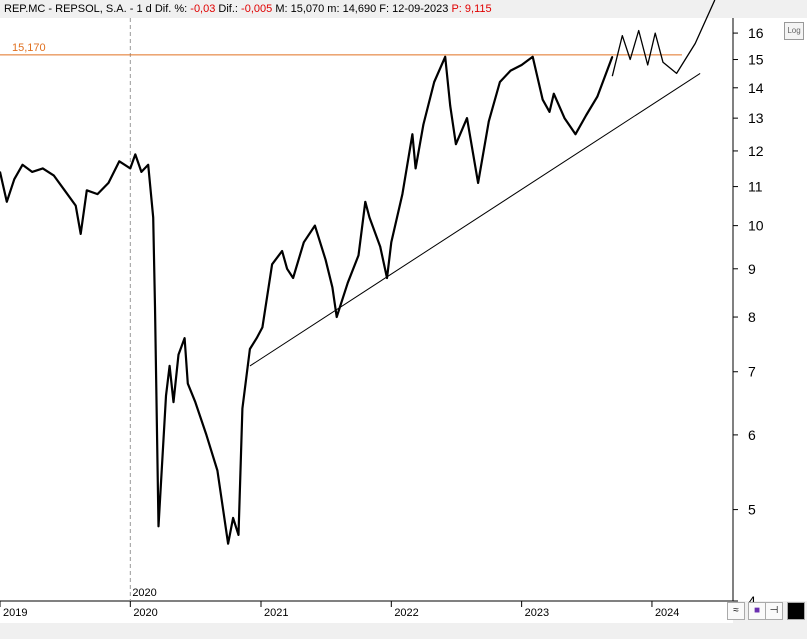  Describe the element at coordinates (774, 611) in the screenshot. I see `pin-icon: ⊣` at that location.